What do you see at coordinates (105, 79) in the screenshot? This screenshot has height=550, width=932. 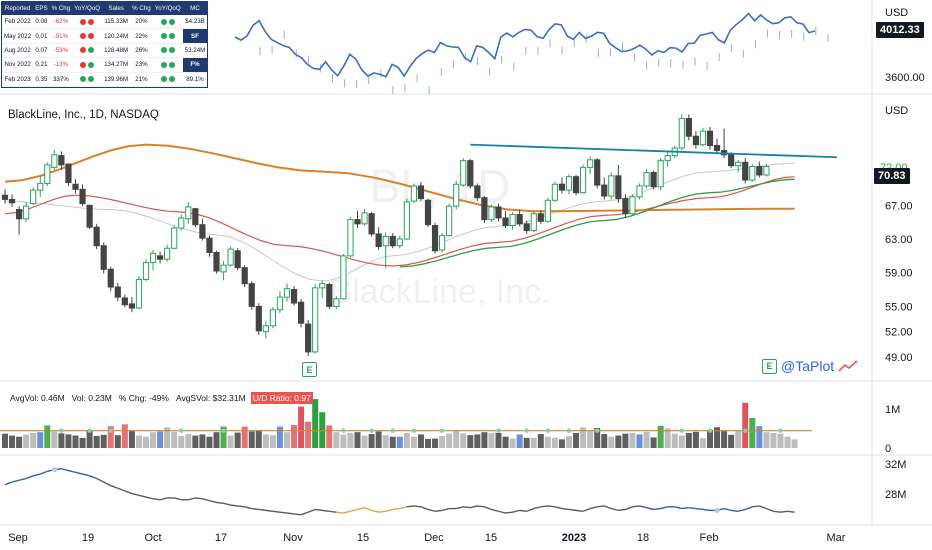 I see `financials-row: Feb 2023 0.35 337% 139.96M 21% 89.1%` at bounding box center [105, 79].